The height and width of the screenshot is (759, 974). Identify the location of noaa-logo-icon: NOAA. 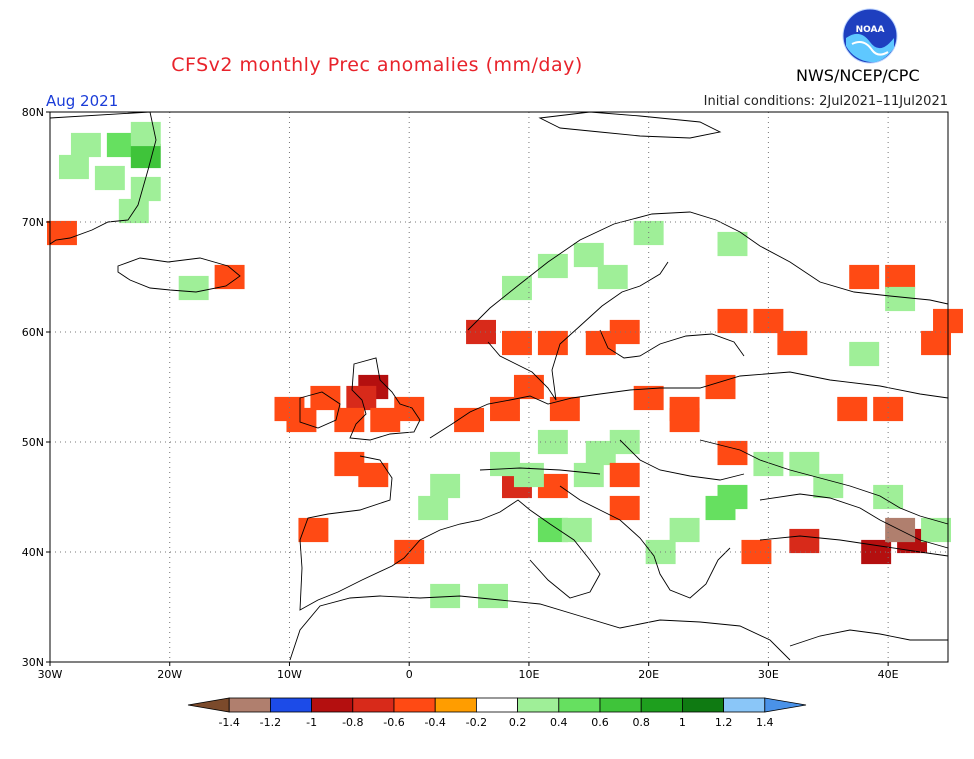
(870, 36).